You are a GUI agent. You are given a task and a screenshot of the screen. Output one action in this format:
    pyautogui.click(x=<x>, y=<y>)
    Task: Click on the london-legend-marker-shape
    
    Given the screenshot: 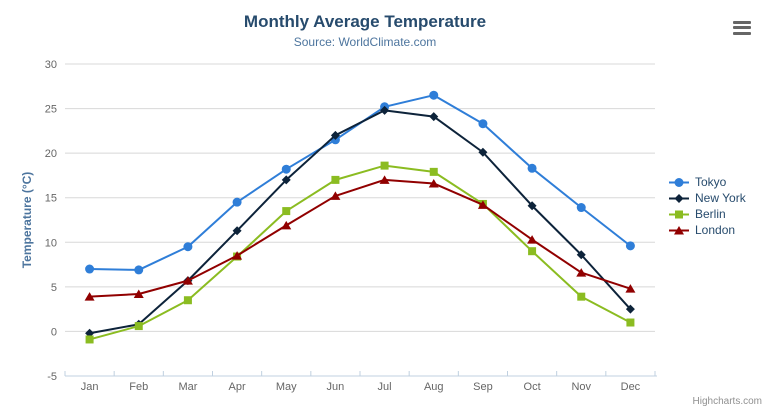 What is the action you would take?
    pyautogui.click(x=679, y=230)
    